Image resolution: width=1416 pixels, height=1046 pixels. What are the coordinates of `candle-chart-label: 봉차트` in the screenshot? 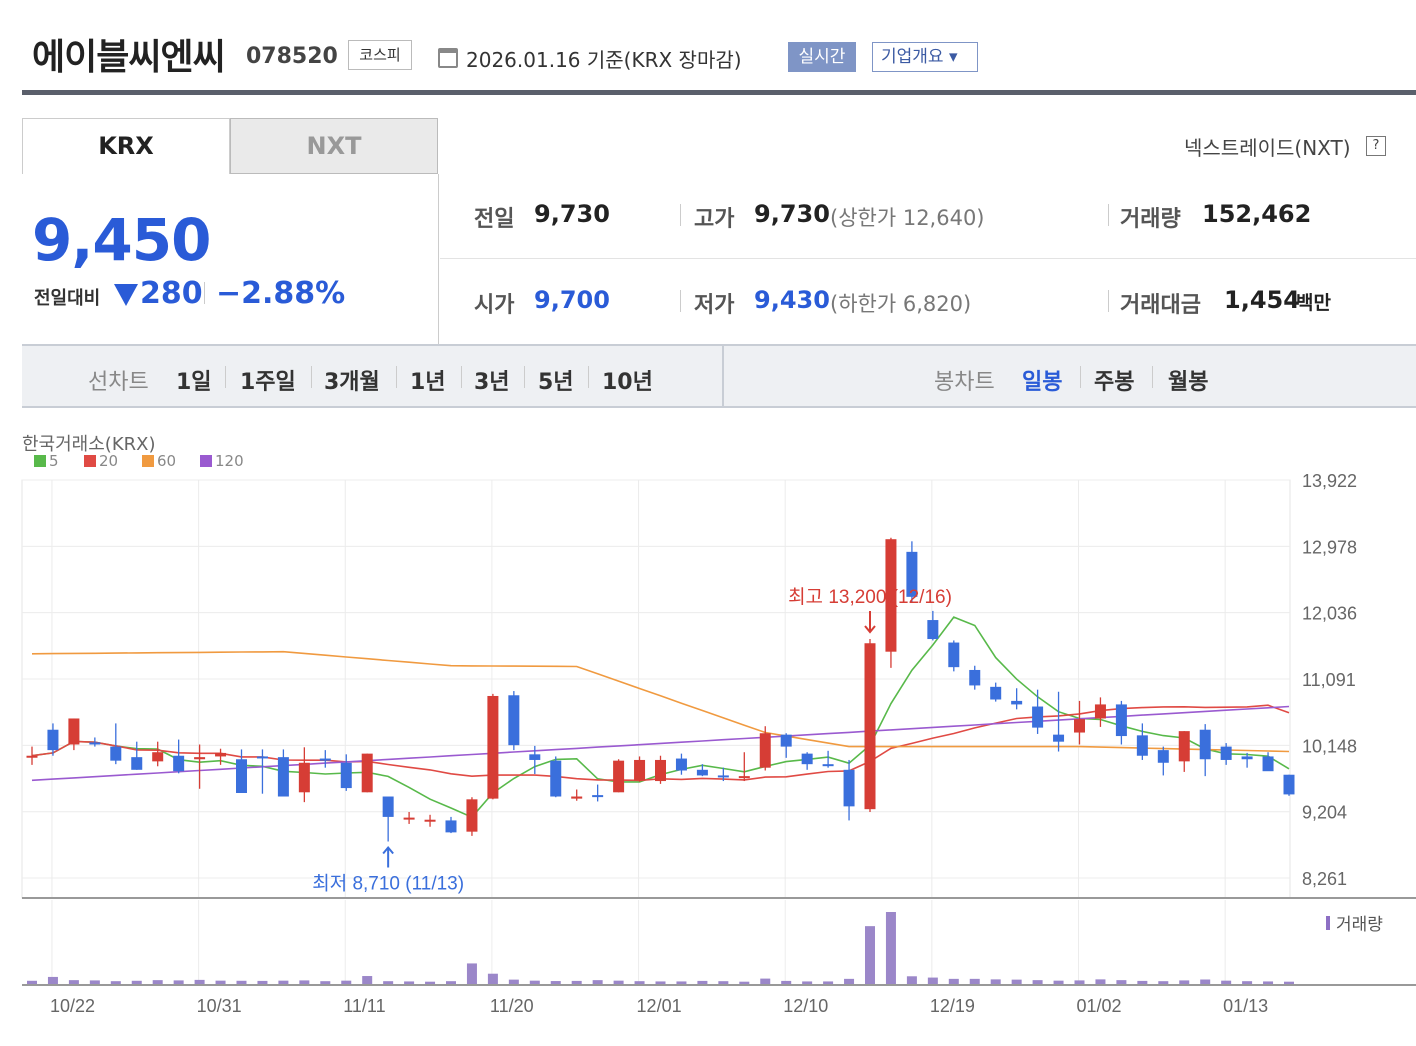 It's located at (964, 382).